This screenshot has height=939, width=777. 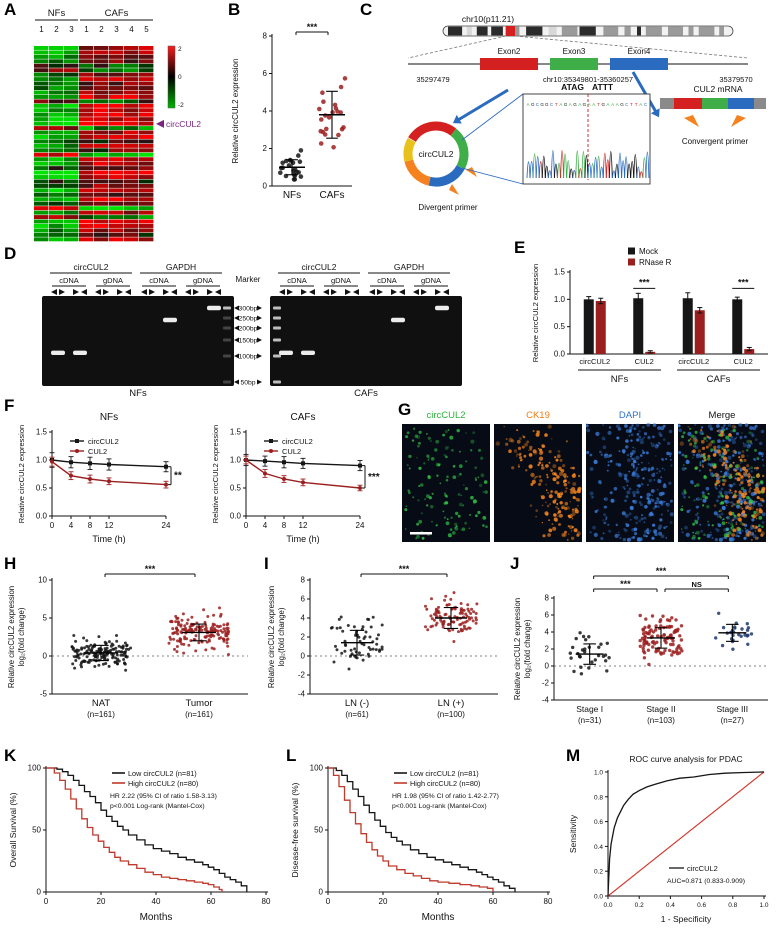 What do you see at coordinates (686, 919) in the screenshot?
I see `svg-text: 1 - Specificity` at bounding box center [686, 919].